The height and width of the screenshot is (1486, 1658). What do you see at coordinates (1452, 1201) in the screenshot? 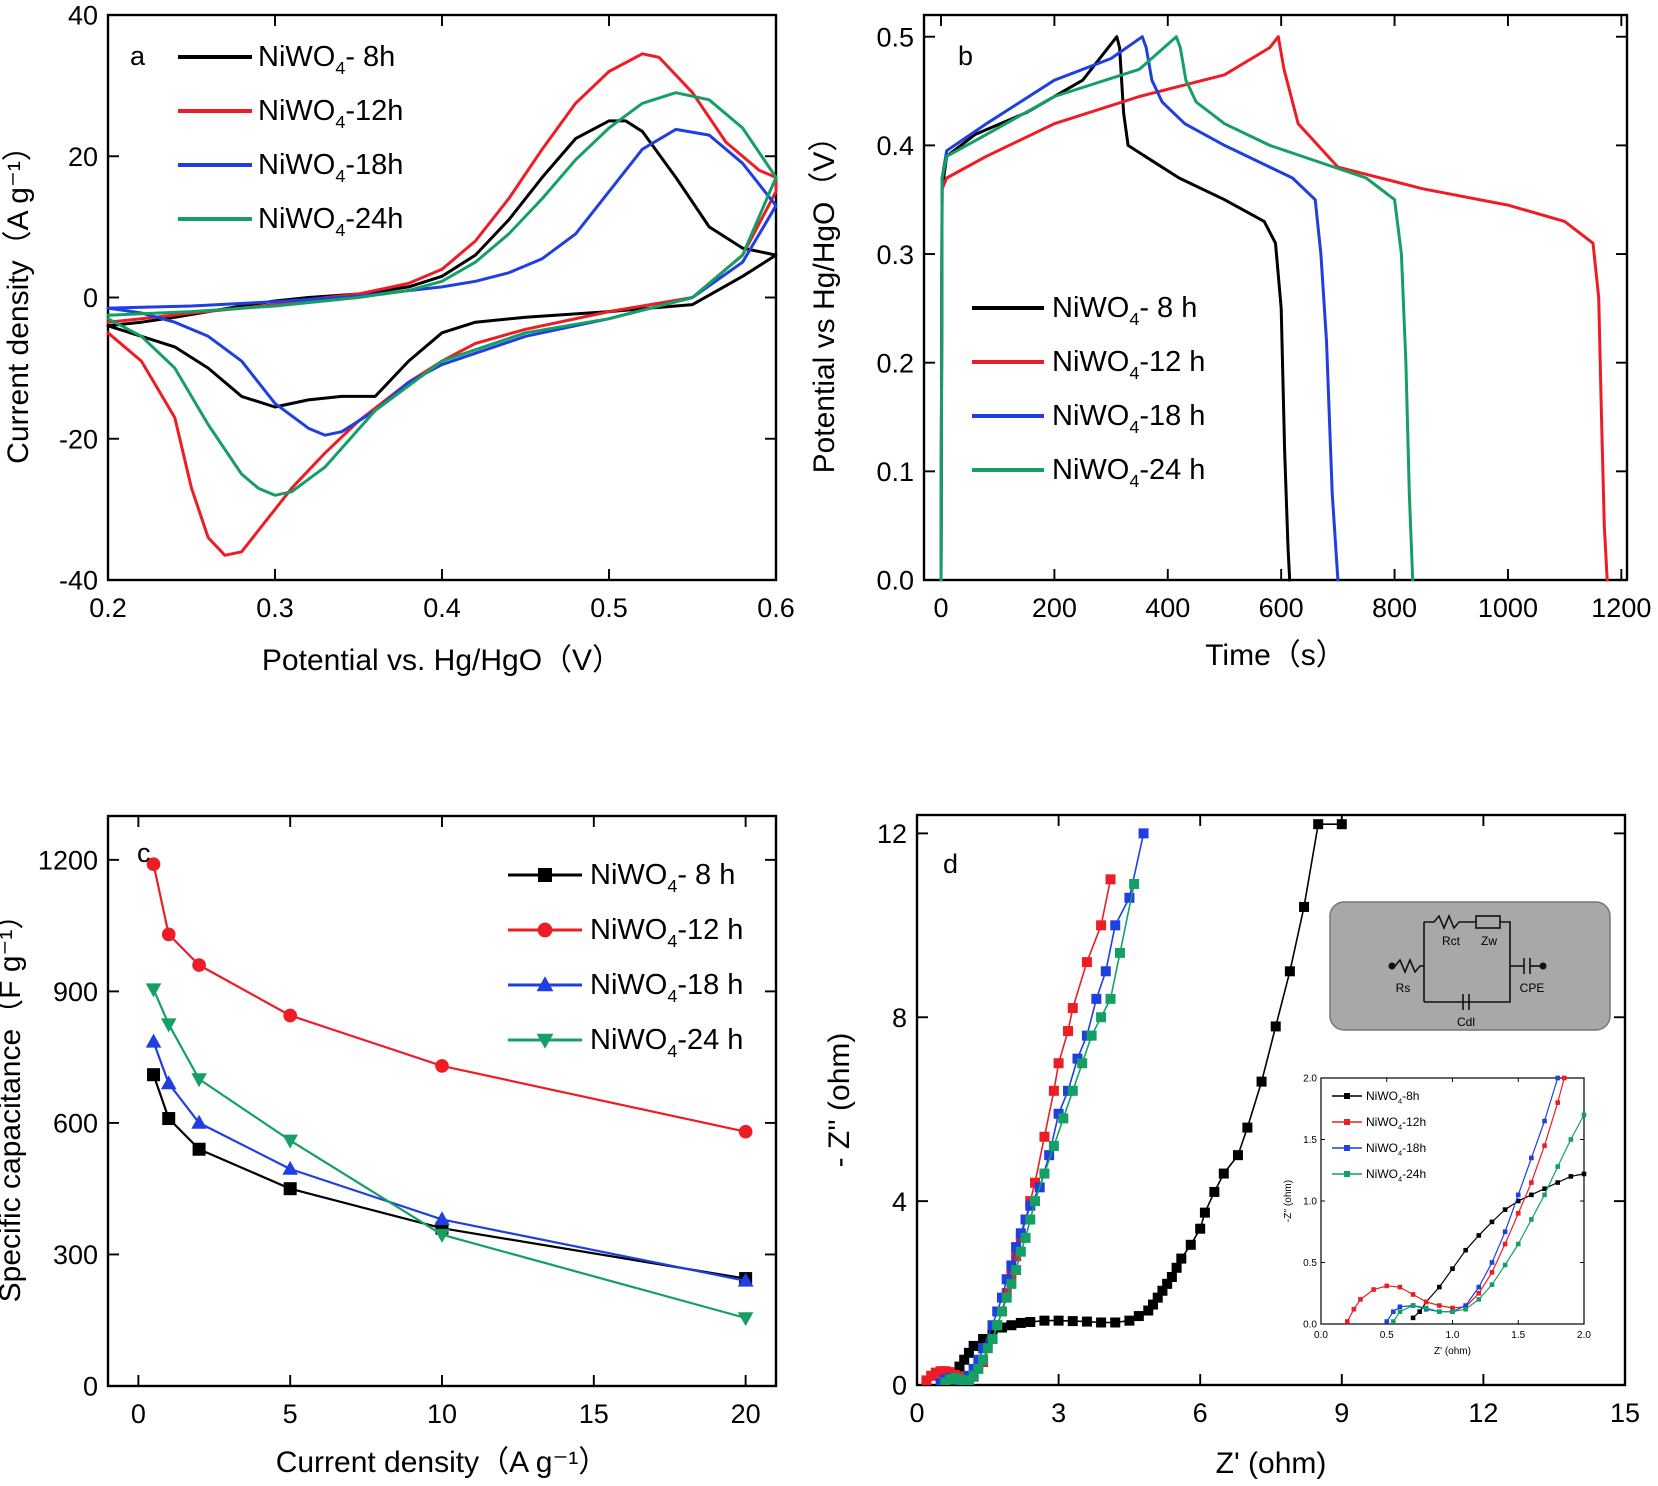
I see `plot-frame` at bounding box center [1452, 1201].